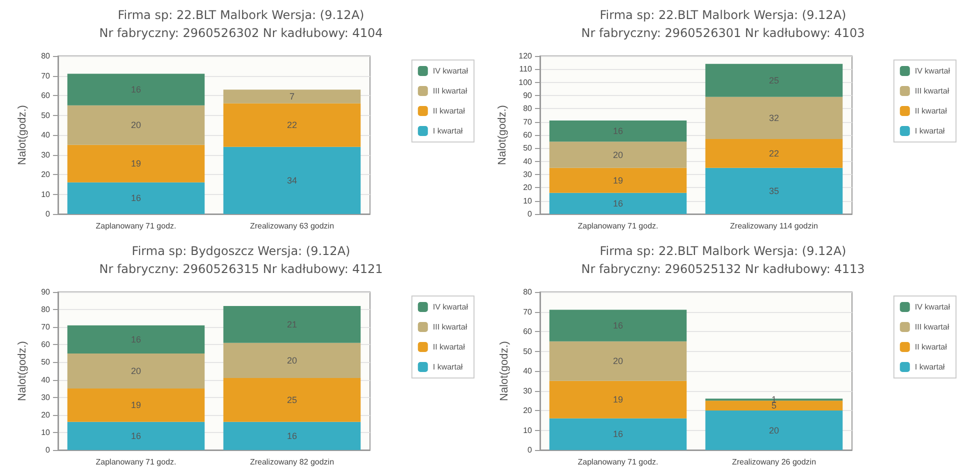  I want to click on y-tick-label: 100, so click(525, 82).